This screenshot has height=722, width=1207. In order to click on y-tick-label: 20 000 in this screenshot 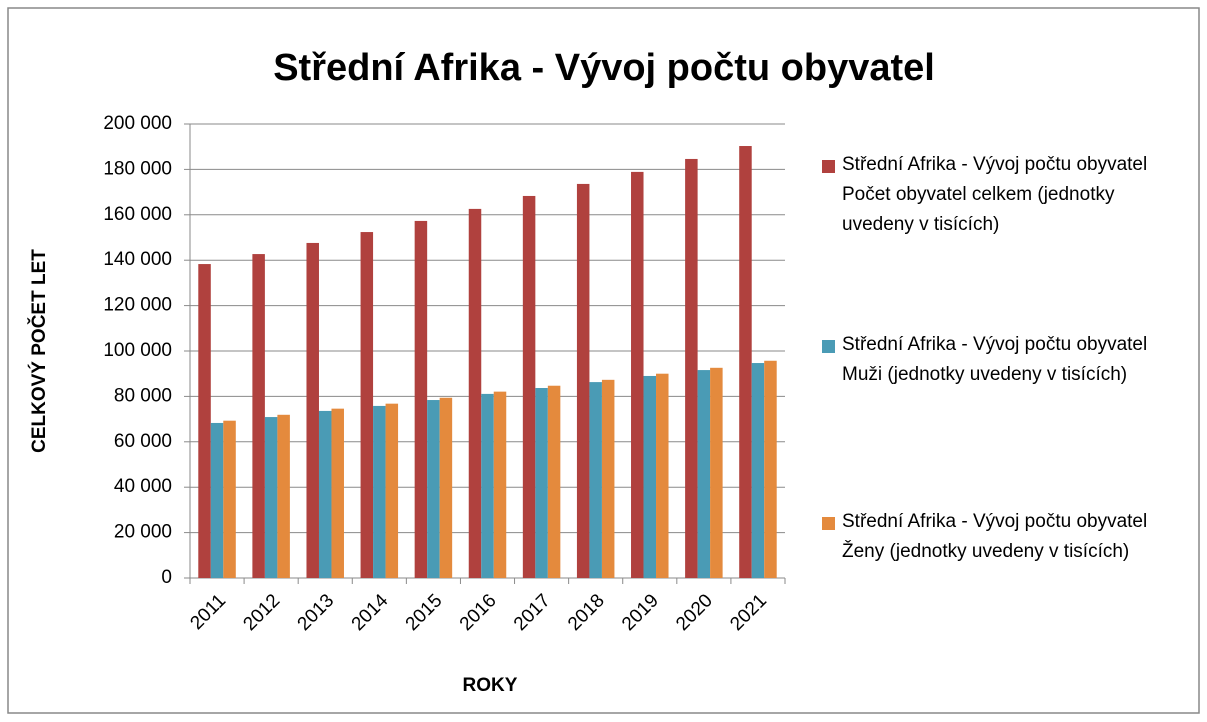, I will do `click(143, 532)`.